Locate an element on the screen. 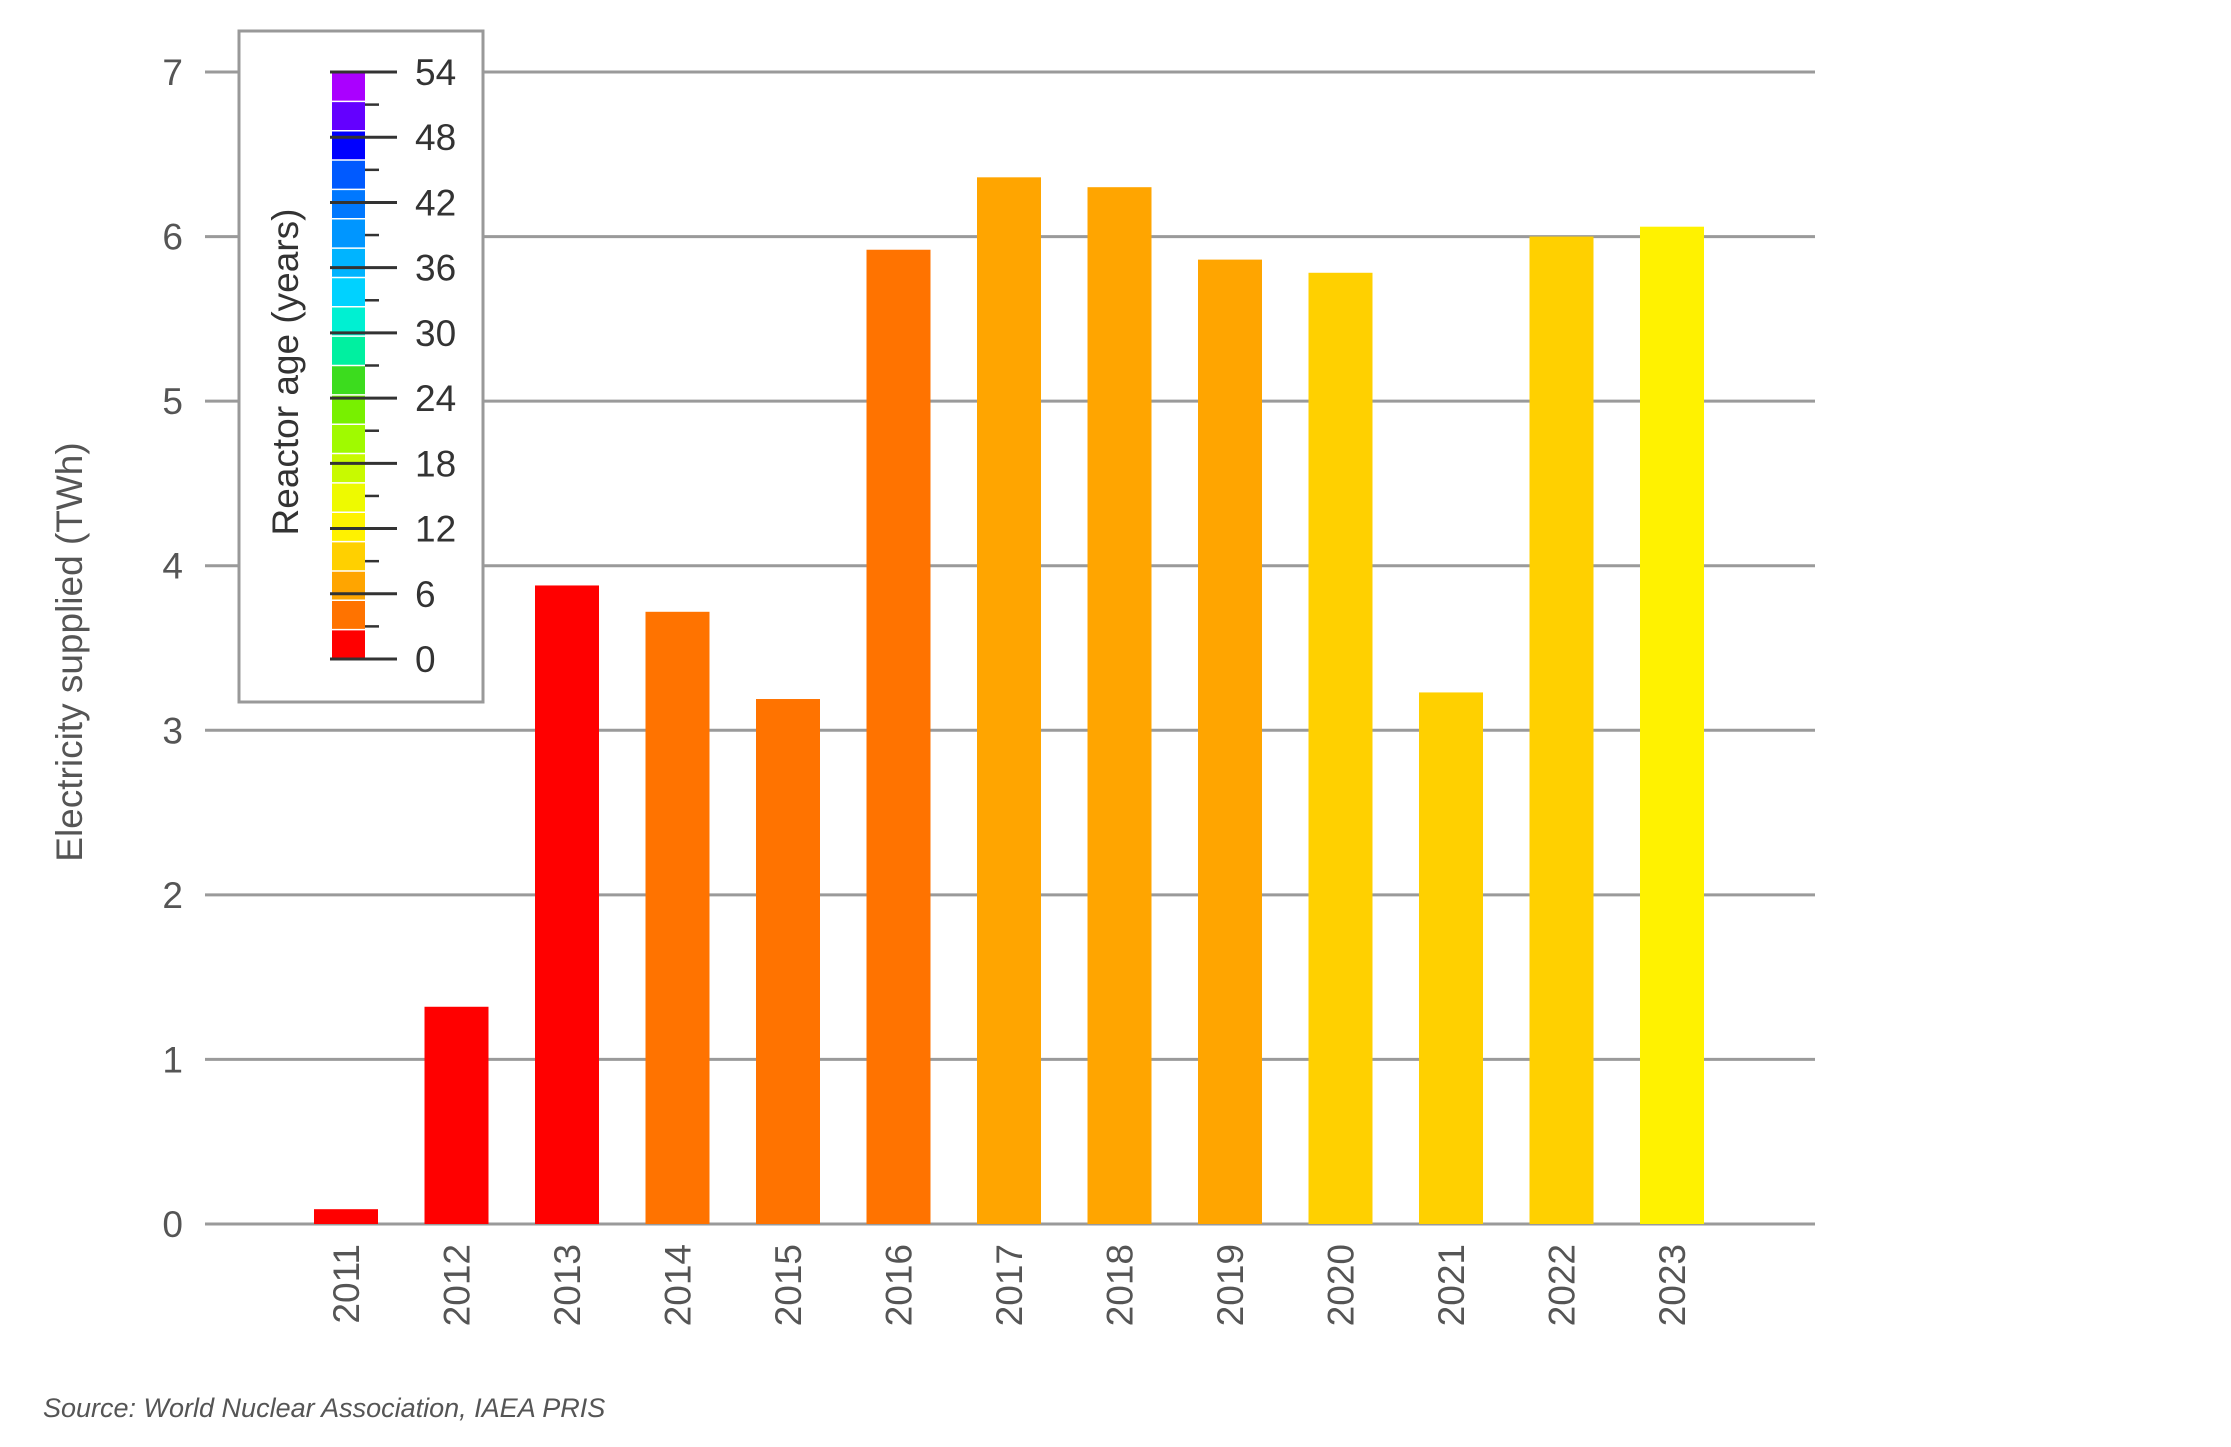  y-tick-label: 5 is located at coordinates (172, 401).